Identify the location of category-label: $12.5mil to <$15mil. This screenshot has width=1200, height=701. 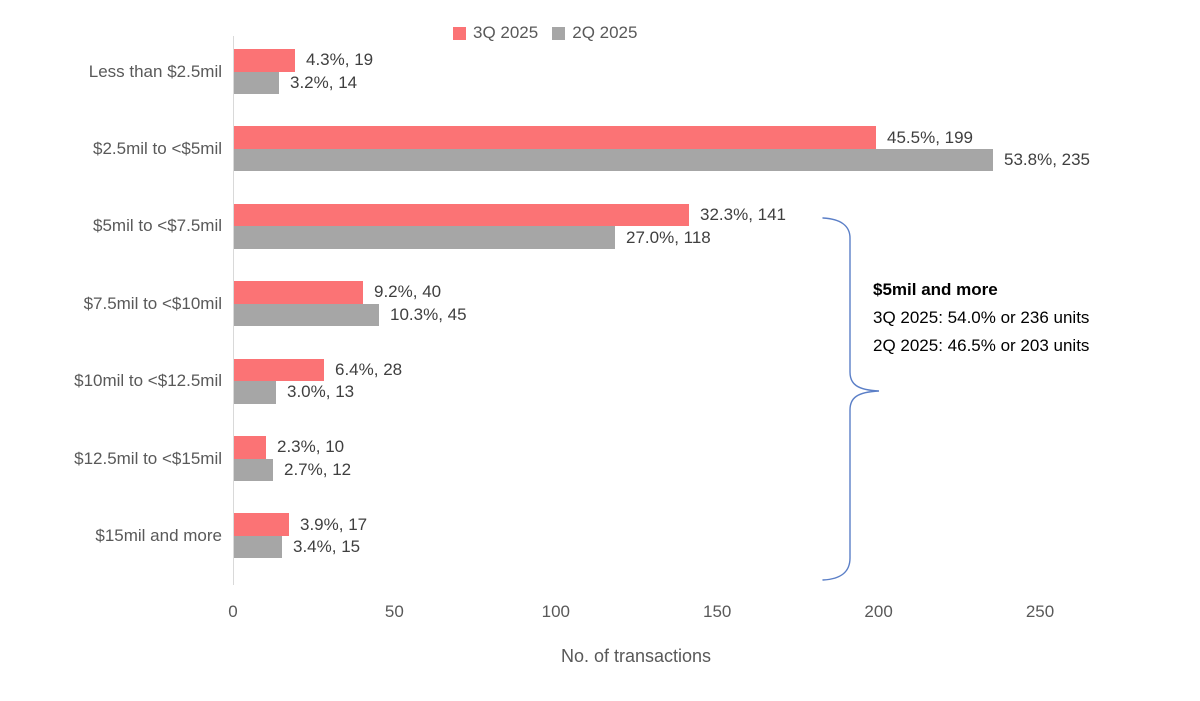
(148, 458).